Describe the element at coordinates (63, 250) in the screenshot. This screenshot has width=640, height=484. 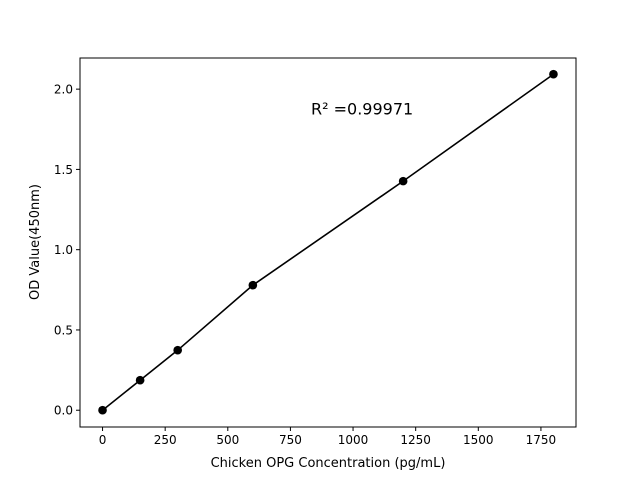
I see `y-tick-label: 1.0` at that location.